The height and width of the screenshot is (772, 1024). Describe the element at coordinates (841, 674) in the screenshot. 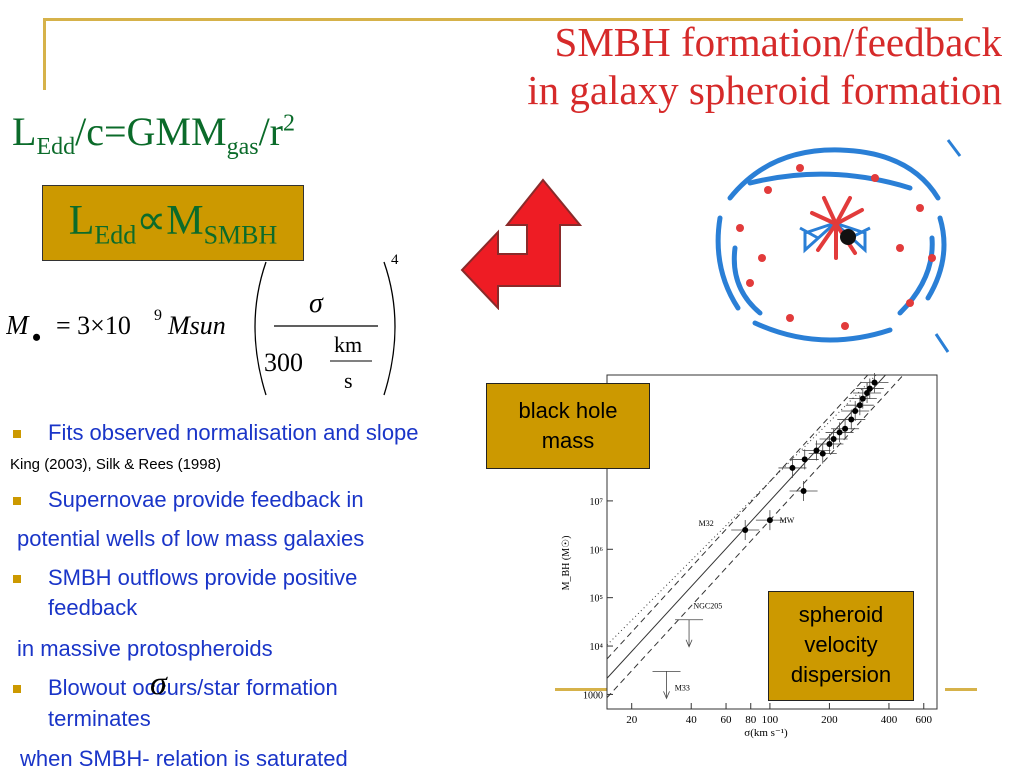

I see `label-sv-line-3: dispersion` at that location.